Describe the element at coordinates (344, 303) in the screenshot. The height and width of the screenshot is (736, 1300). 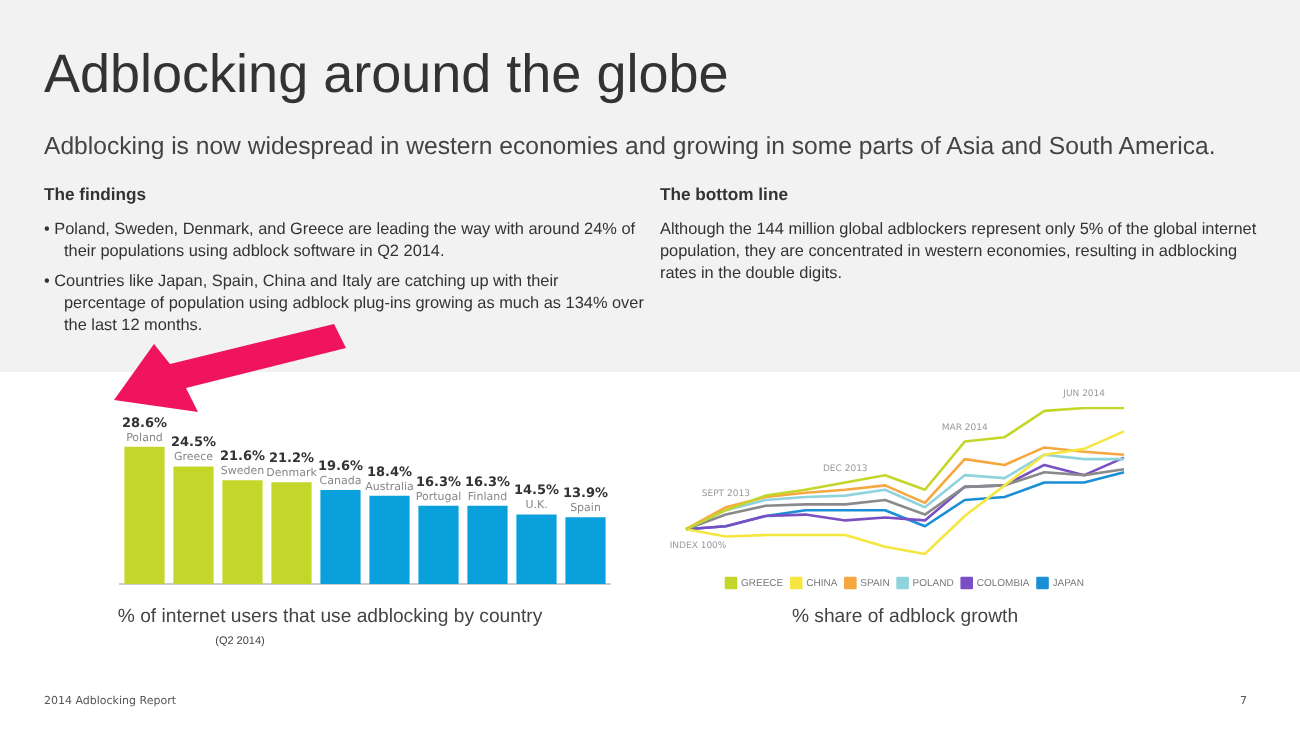
I see `text: • Countries like Japan, Spain, China and Italy are catching up with their percentage of population using adblock plug-ins growing as much as 134% over the last 12 months.` at that location.